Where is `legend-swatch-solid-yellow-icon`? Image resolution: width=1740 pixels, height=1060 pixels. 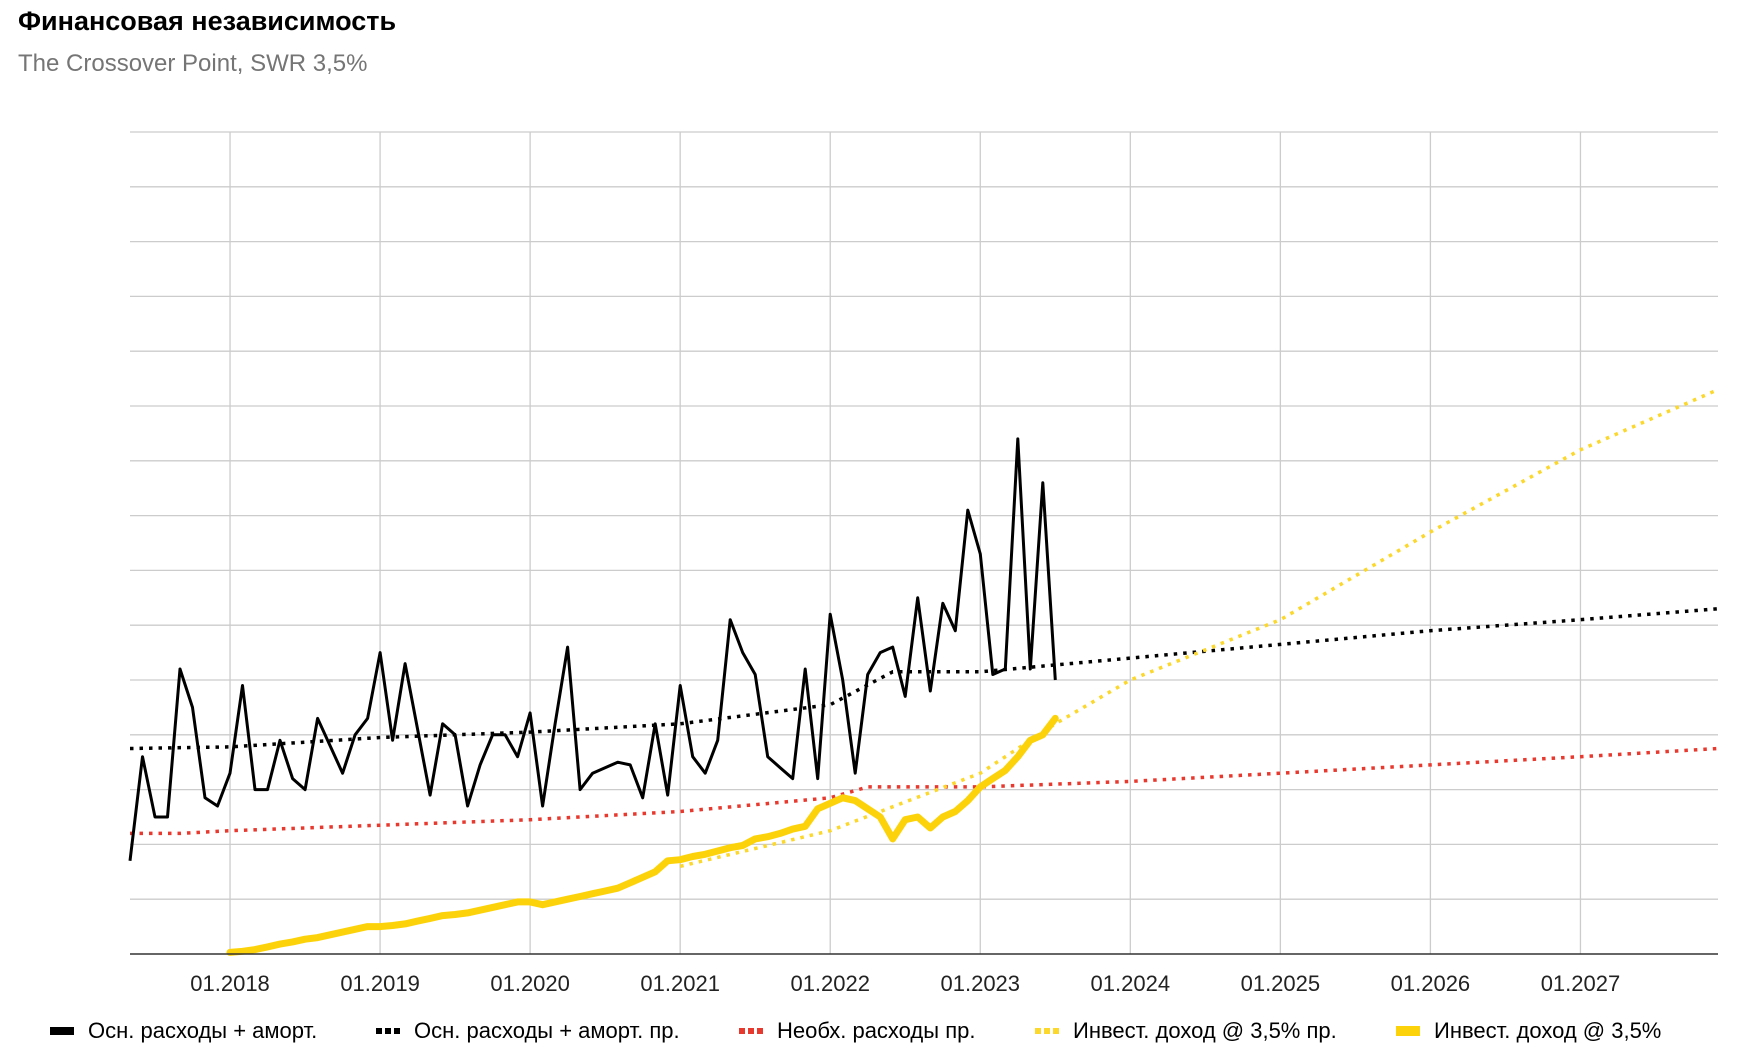
legend-swatch-solid-yellow-icon is located at coordinates (1408, 1031).